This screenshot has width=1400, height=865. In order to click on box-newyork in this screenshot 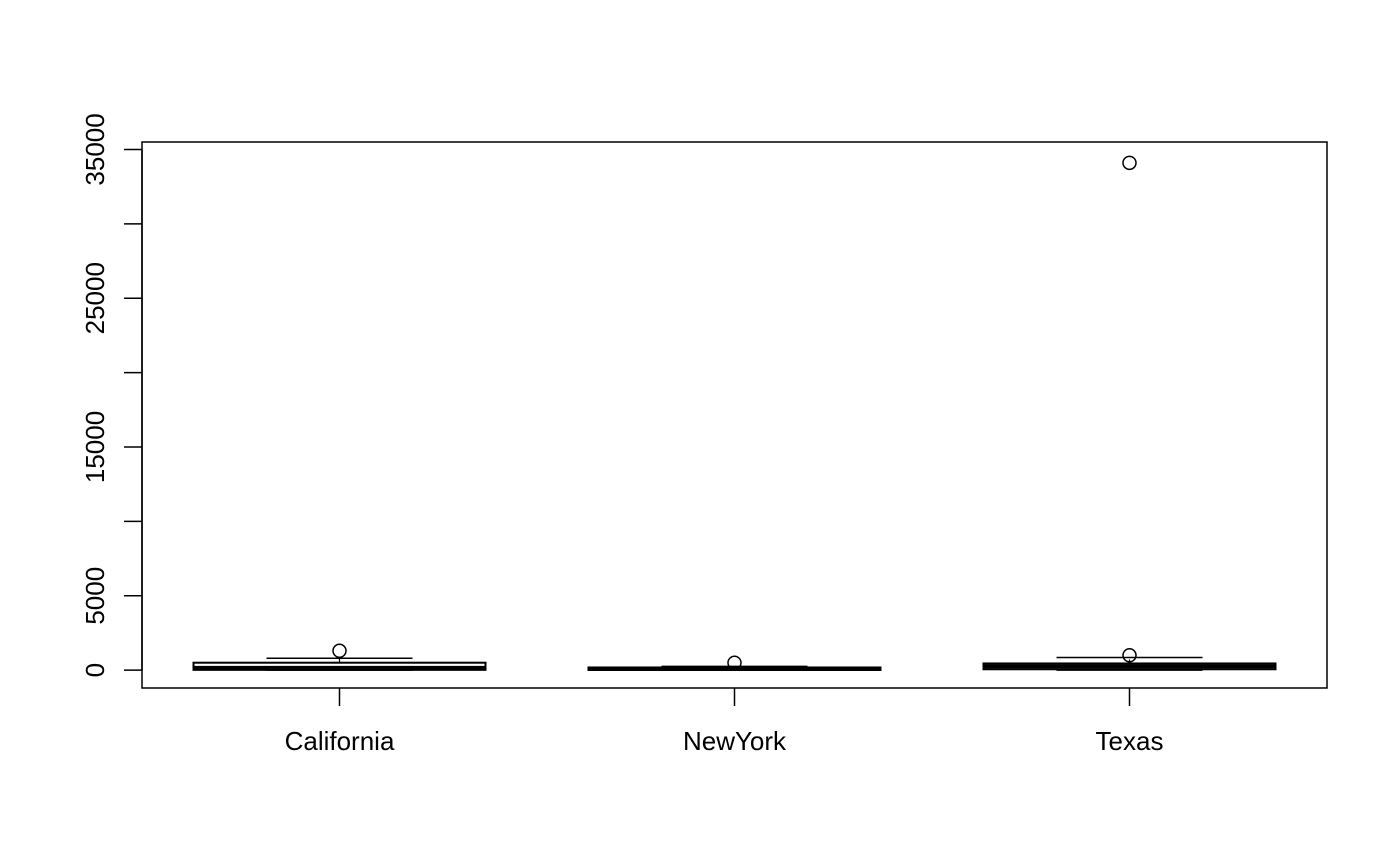, I will do `click(734, 663)`.